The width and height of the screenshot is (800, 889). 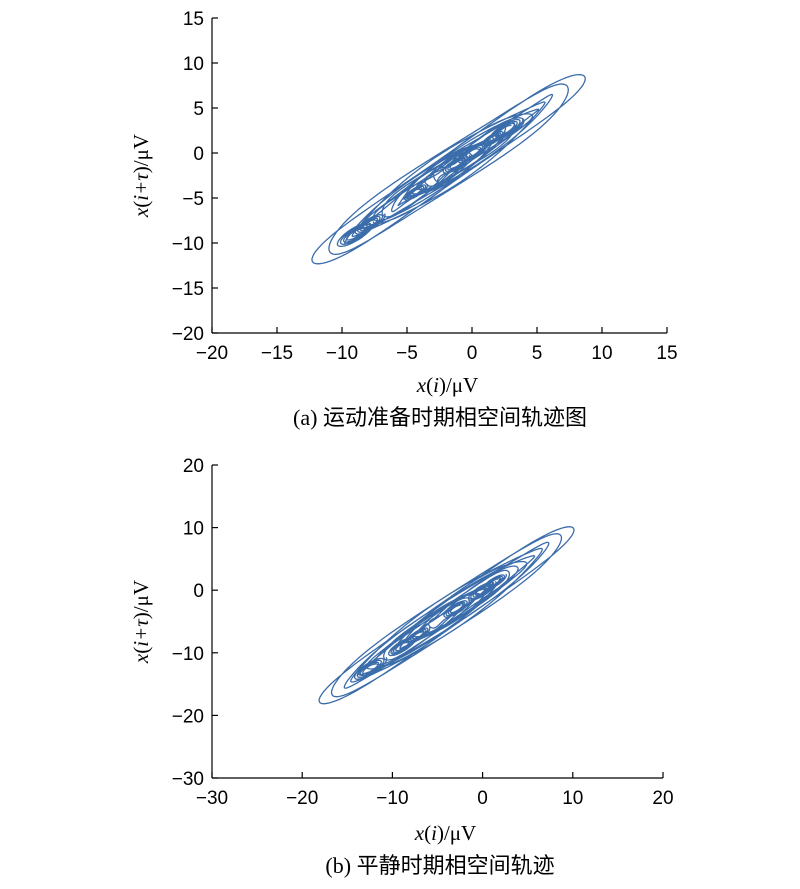 I want to click on pa-x-tick-label: −10, so click(x=342, y=353).